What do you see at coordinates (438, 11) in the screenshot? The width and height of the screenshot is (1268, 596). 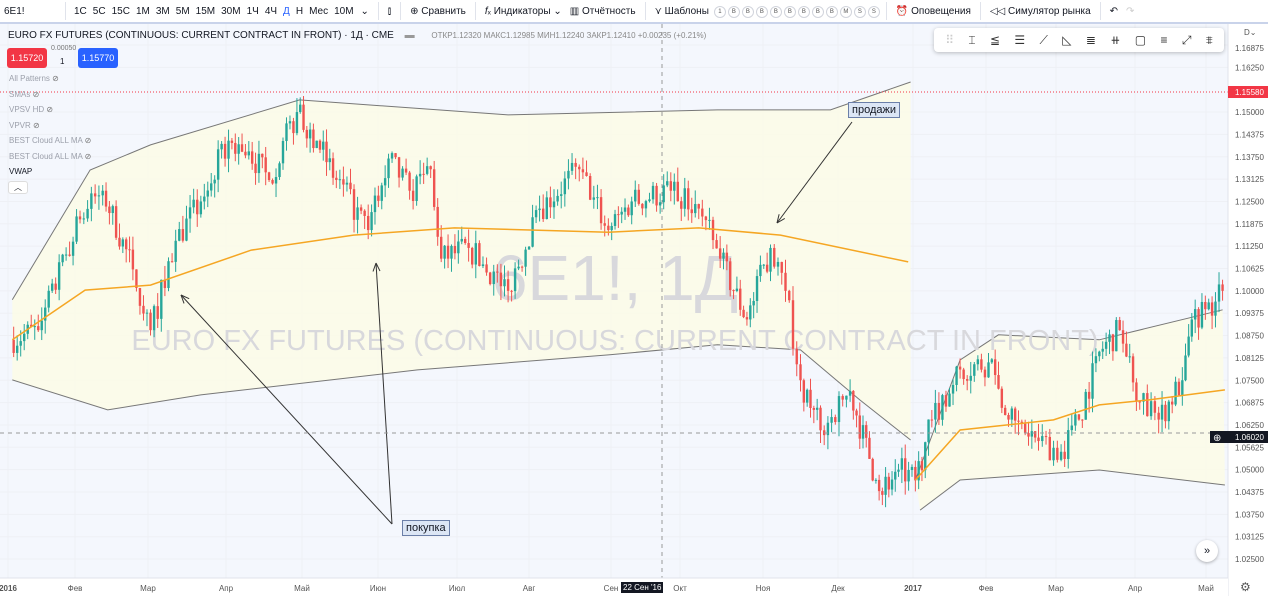 I see `compare-button: ⊕ Сравнить` at bounding box center [438, 11].